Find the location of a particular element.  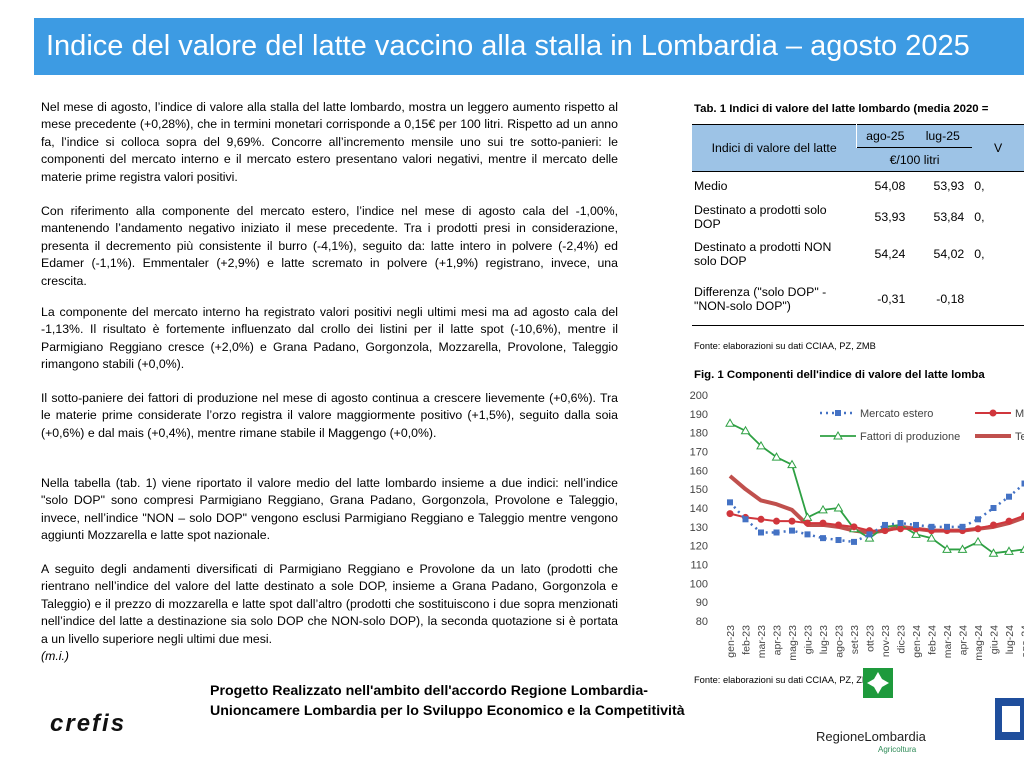

legend-box is located at coordinates (919, 424).